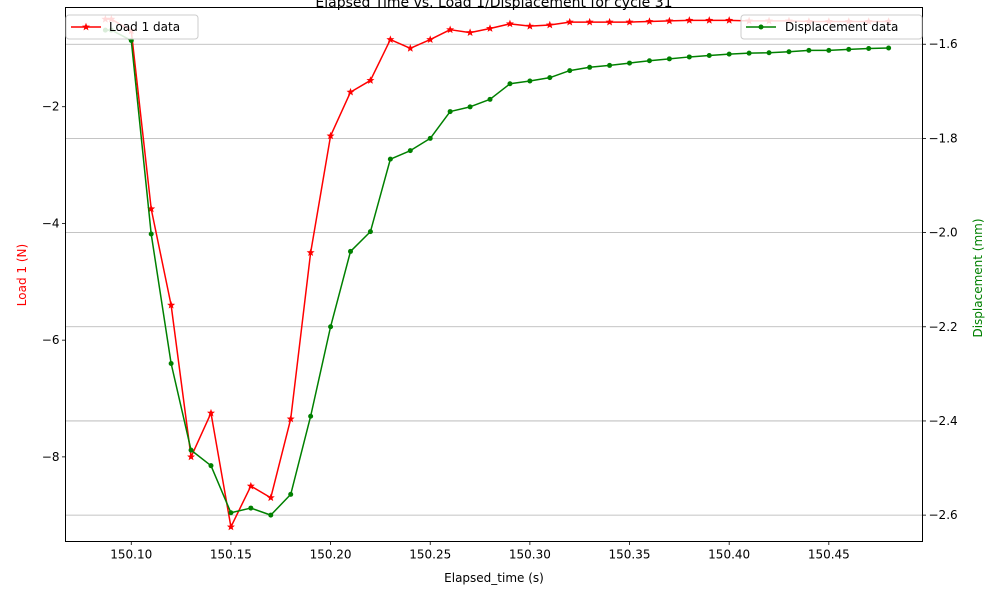 This screenshot has height=600, width=1000. Describe the element at coordinates (51, 457) in the screenshot. I see `y-left-tick-label: −8` at that location.